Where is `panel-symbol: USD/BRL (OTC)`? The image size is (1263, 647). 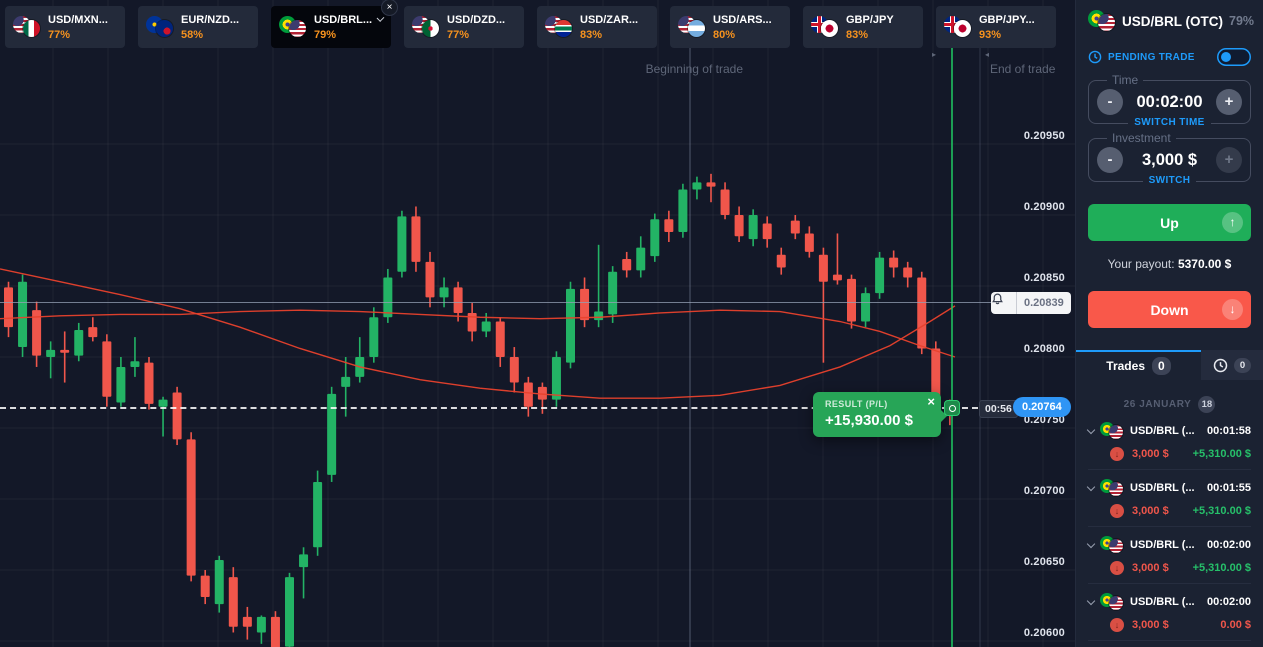 panel-symbol: USD/BRL (OTC) is located at coordinates (1172, 21).